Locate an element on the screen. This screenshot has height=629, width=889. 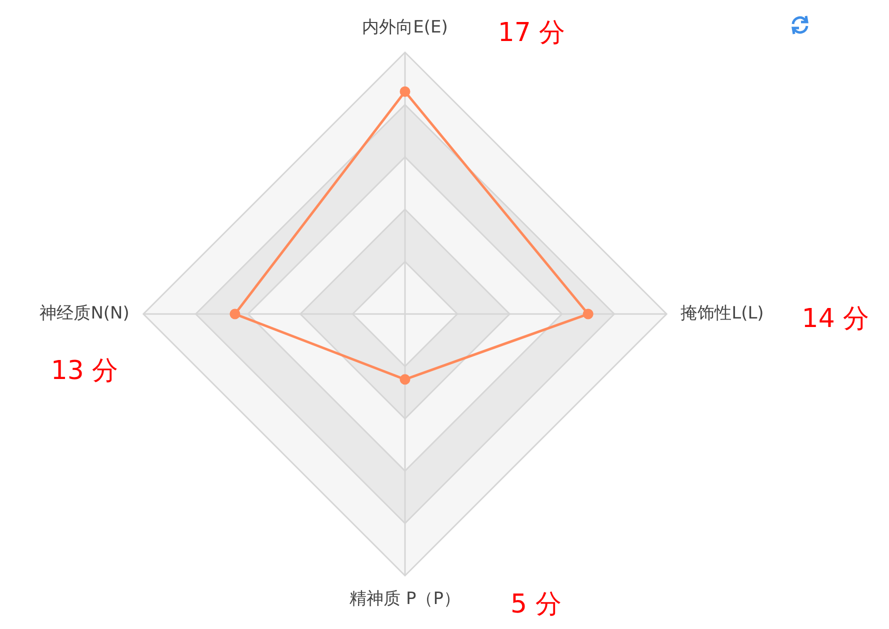
spoke-label: 神经质N(N) is located at coordinates (85, 313).